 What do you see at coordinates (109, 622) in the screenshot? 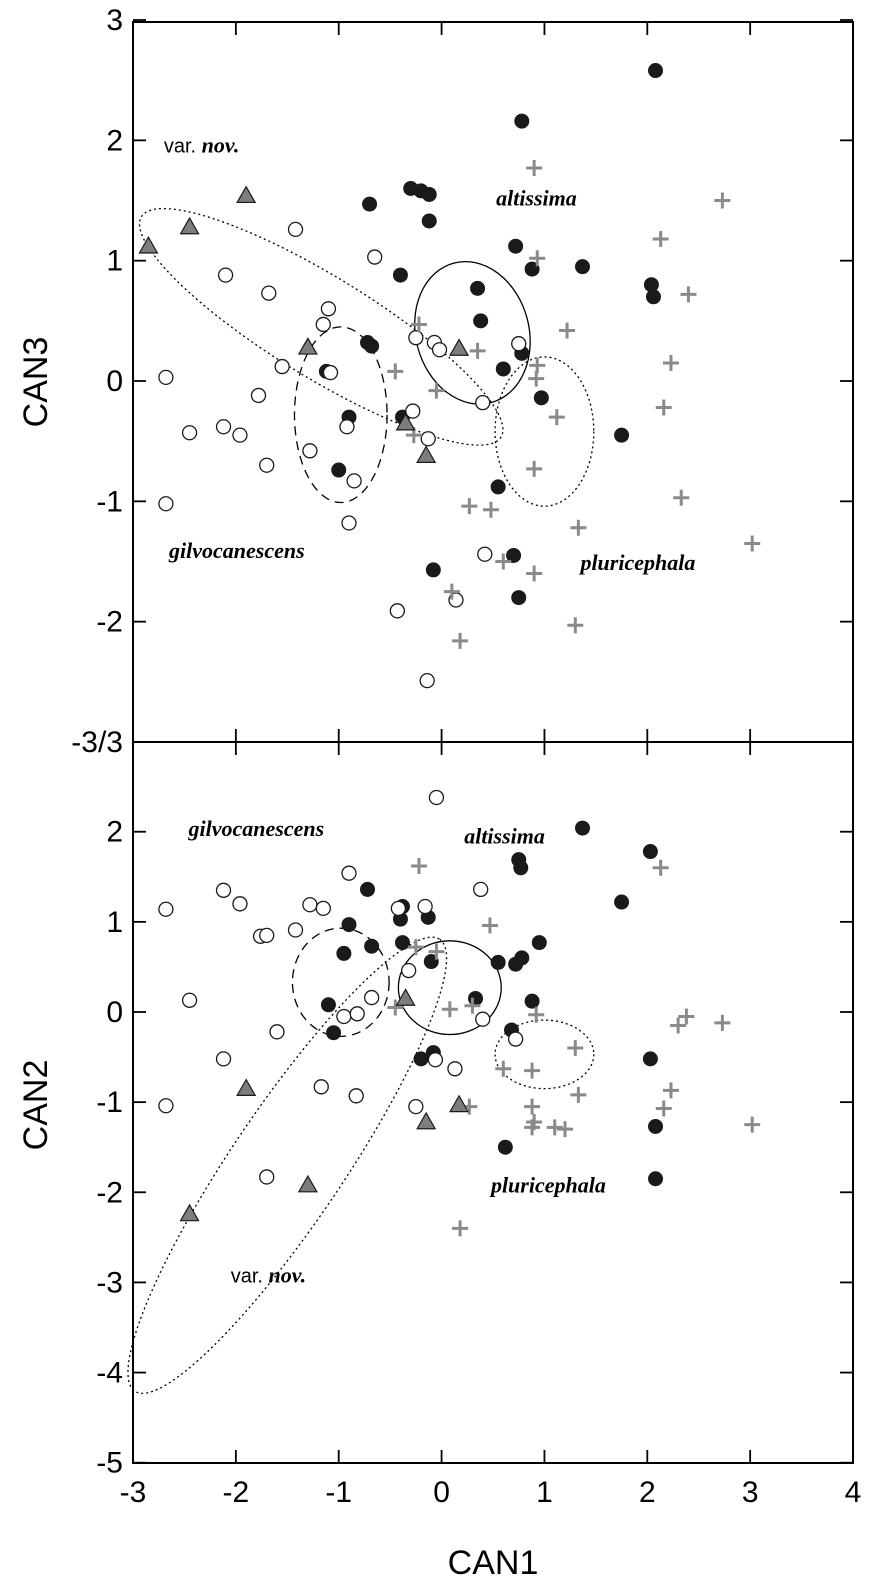
I see `y-tick-label: -2` at bounding box center [109, 622].